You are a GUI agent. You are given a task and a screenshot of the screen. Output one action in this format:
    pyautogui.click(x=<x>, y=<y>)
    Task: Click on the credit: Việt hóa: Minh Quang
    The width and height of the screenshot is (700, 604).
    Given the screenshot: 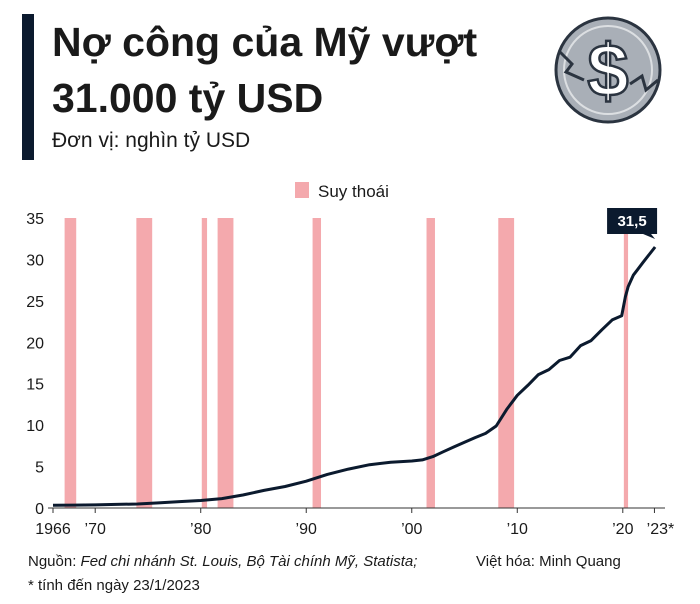 What is the action you would take?
    pyautogui.click(x=548, y=561)
    